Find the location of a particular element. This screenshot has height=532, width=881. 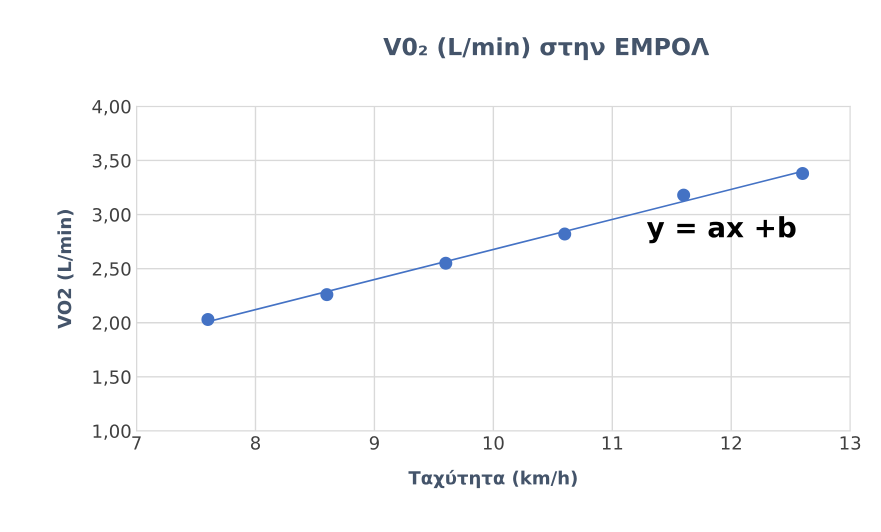

y-axis-title: VO2 (L/min) is located at coordinates (65, 269).